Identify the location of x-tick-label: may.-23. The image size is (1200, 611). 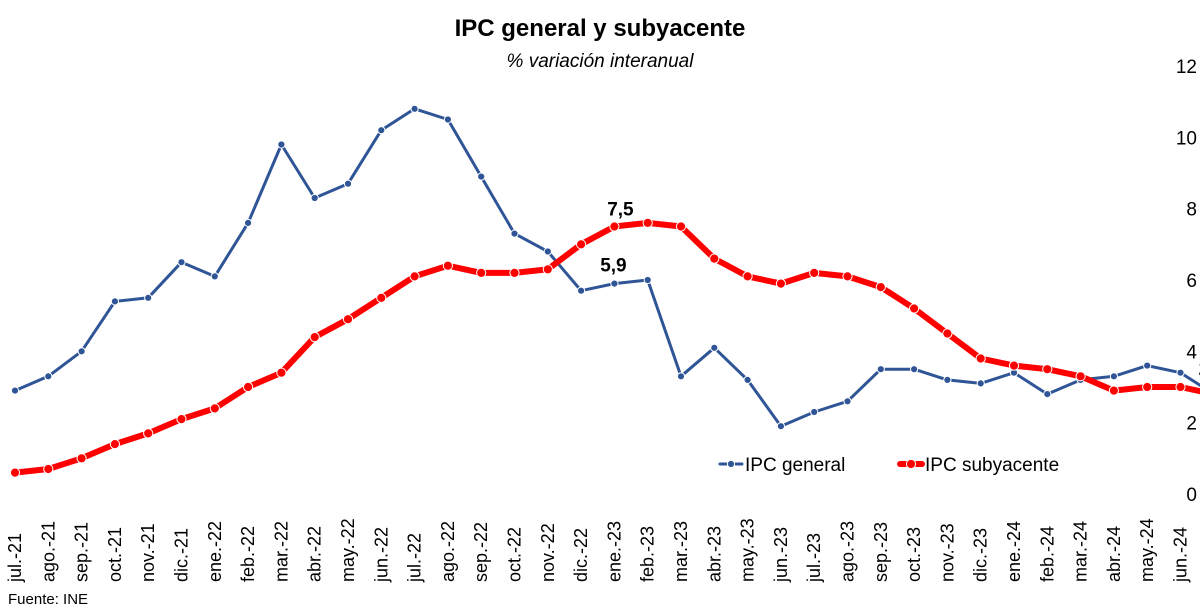
(748, 550).